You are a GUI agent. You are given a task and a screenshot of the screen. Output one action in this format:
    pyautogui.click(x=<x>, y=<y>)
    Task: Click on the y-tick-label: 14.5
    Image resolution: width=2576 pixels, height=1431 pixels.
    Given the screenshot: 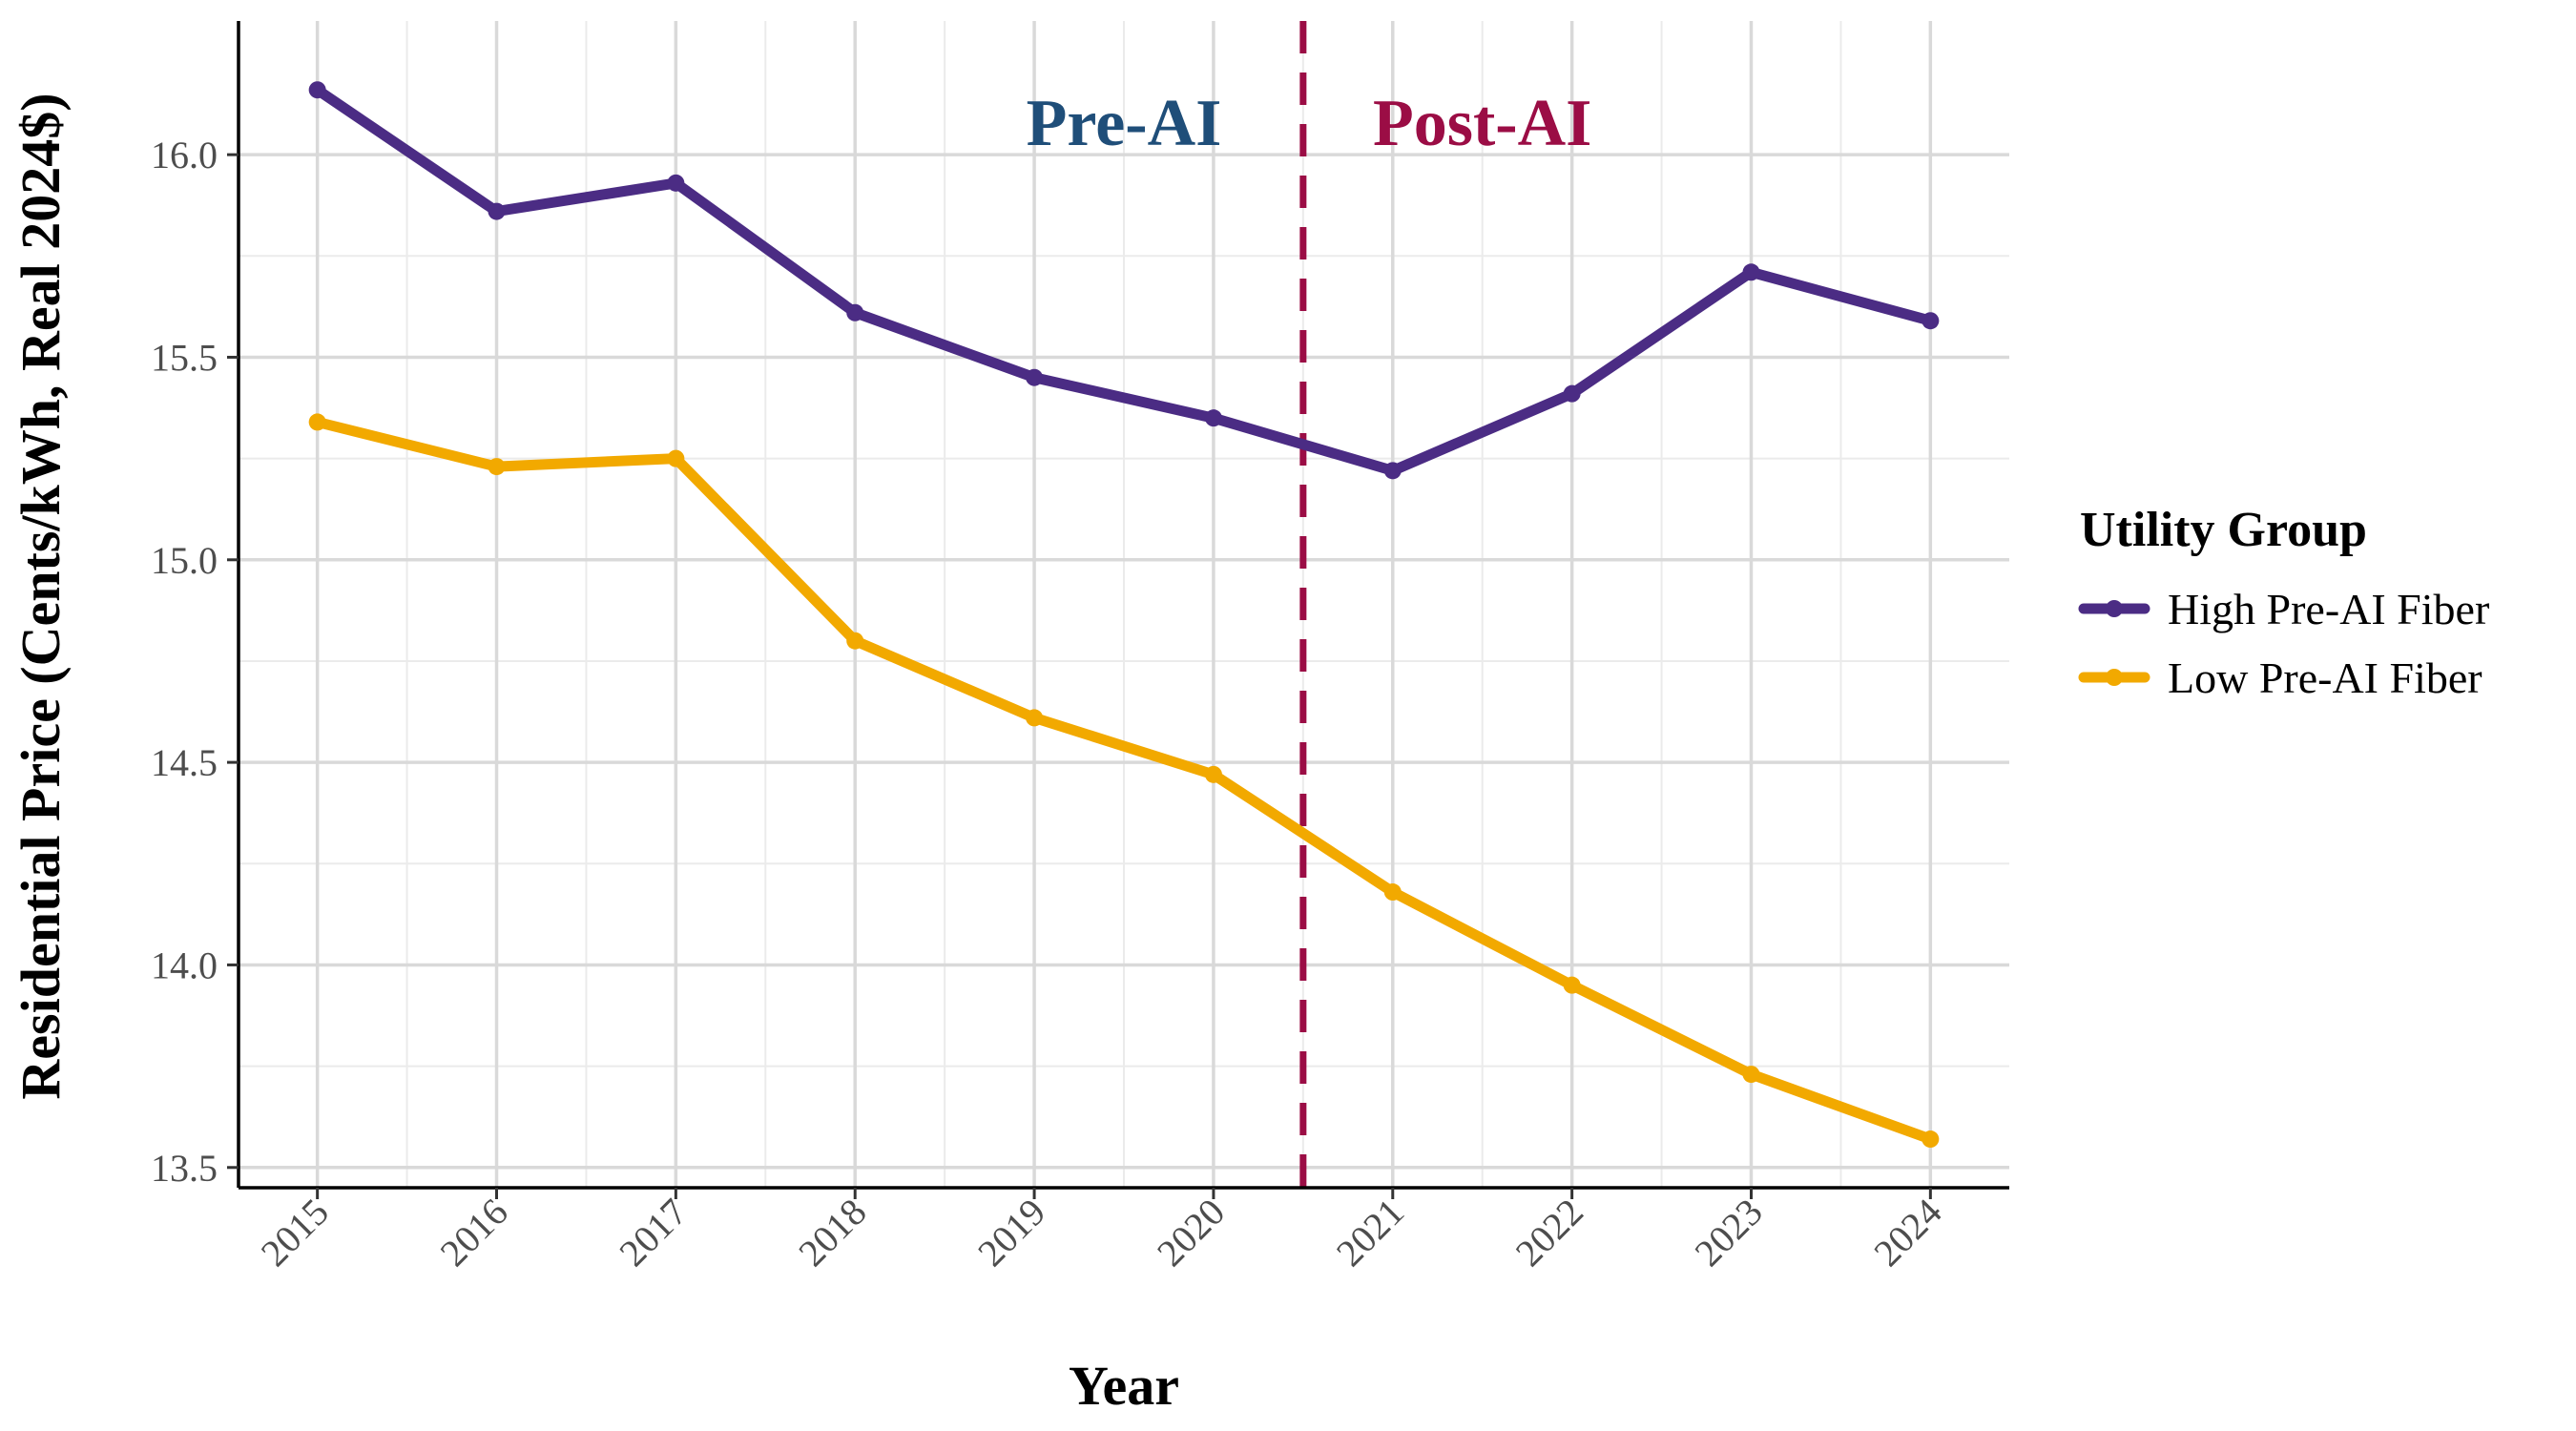 What is the action you would take?
    pyautogui.click(x=184, y=762)
    